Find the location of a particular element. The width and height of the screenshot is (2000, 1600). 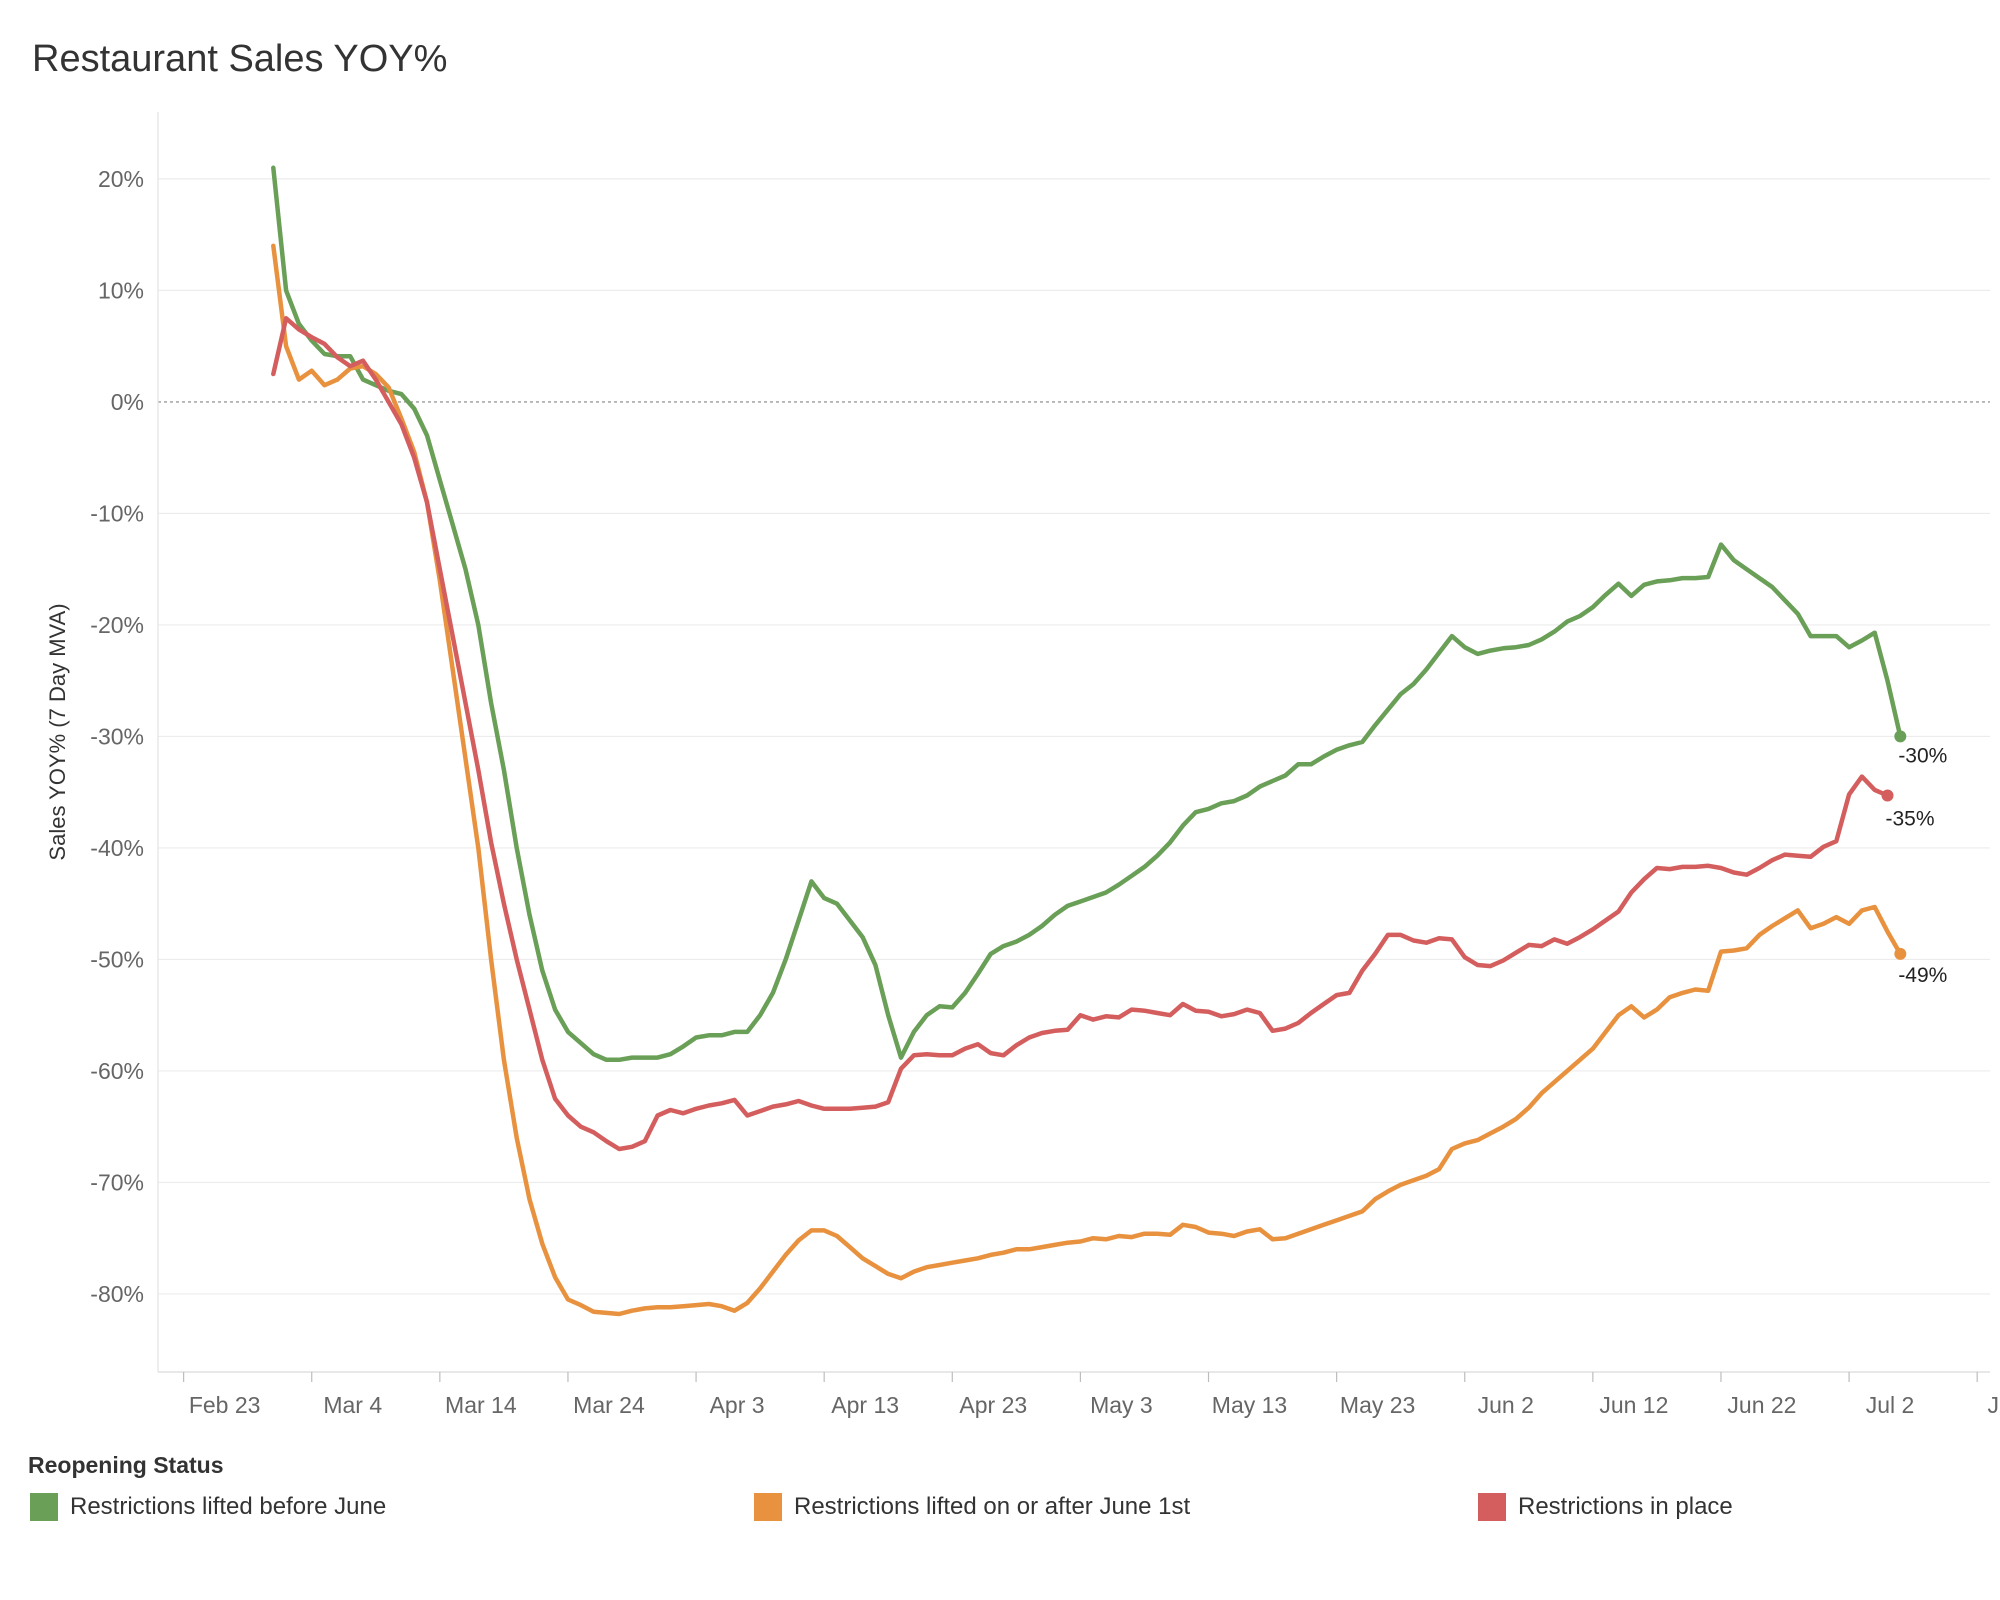

x-tick-label: Jun 22 is located at coordinates (1761, 1405).